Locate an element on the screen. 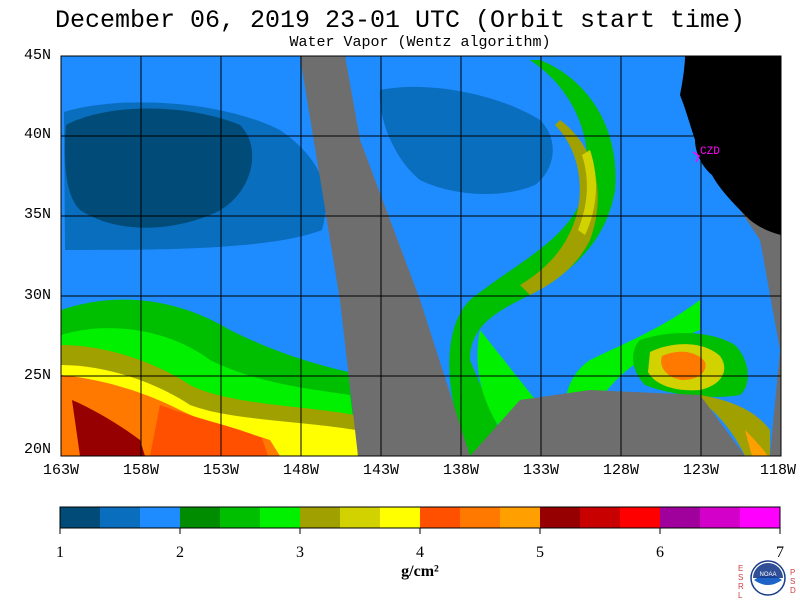 This screenshot has height=604, width=800. longitude-label: 118W is located at coordinates (777, 470).